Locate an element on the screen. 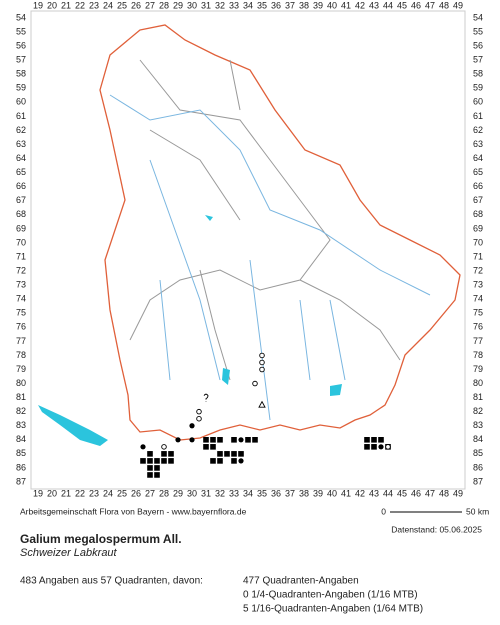  column-label: 20 is located at coordinates (52, 5).